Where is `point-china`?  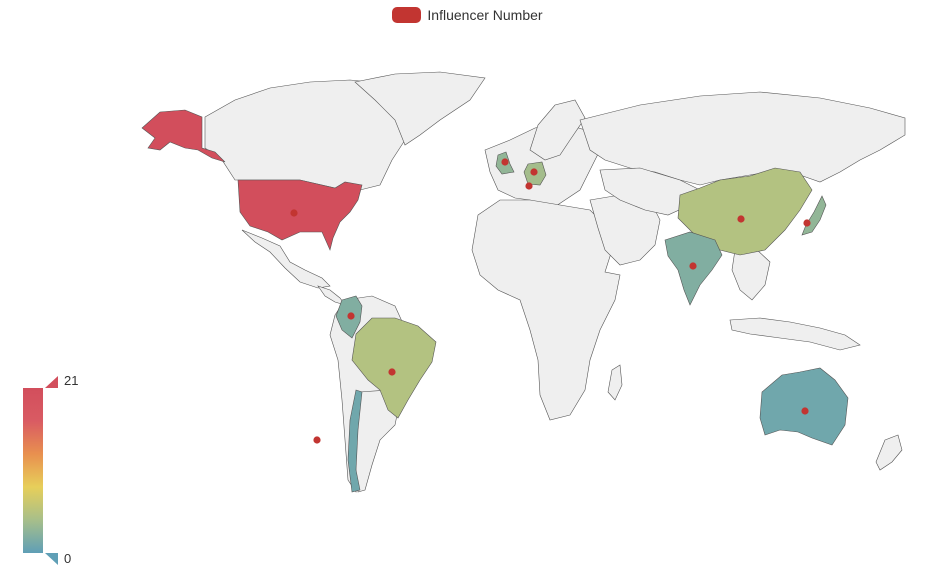
point-china is located at coordinates (741, 219).